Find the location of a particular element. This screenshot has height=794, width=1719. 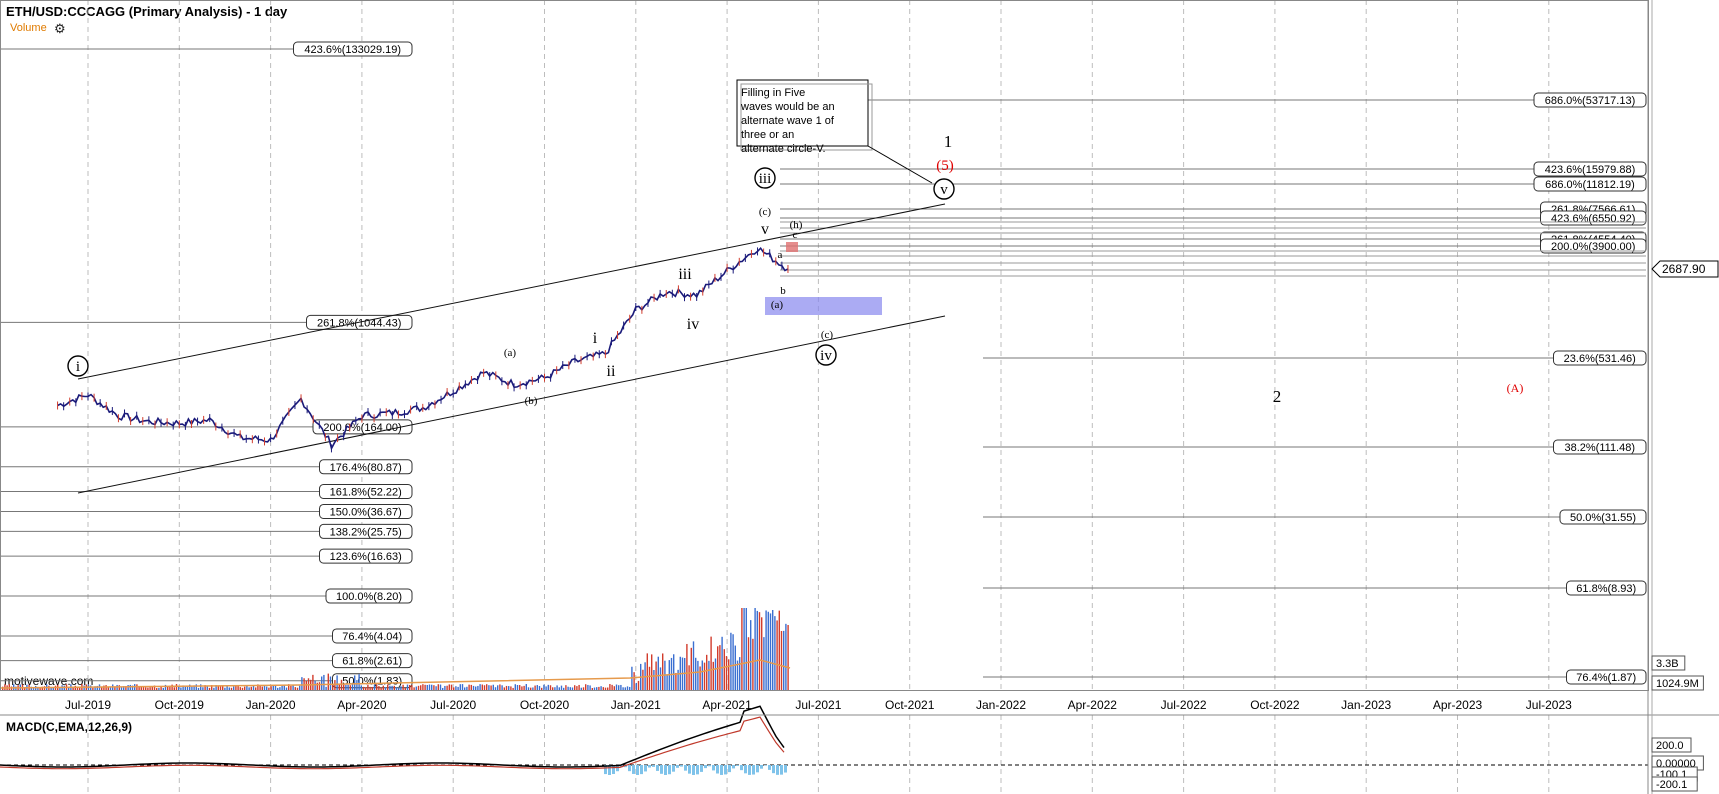

annotation-text: three or an is located at coordinates (767, 135).